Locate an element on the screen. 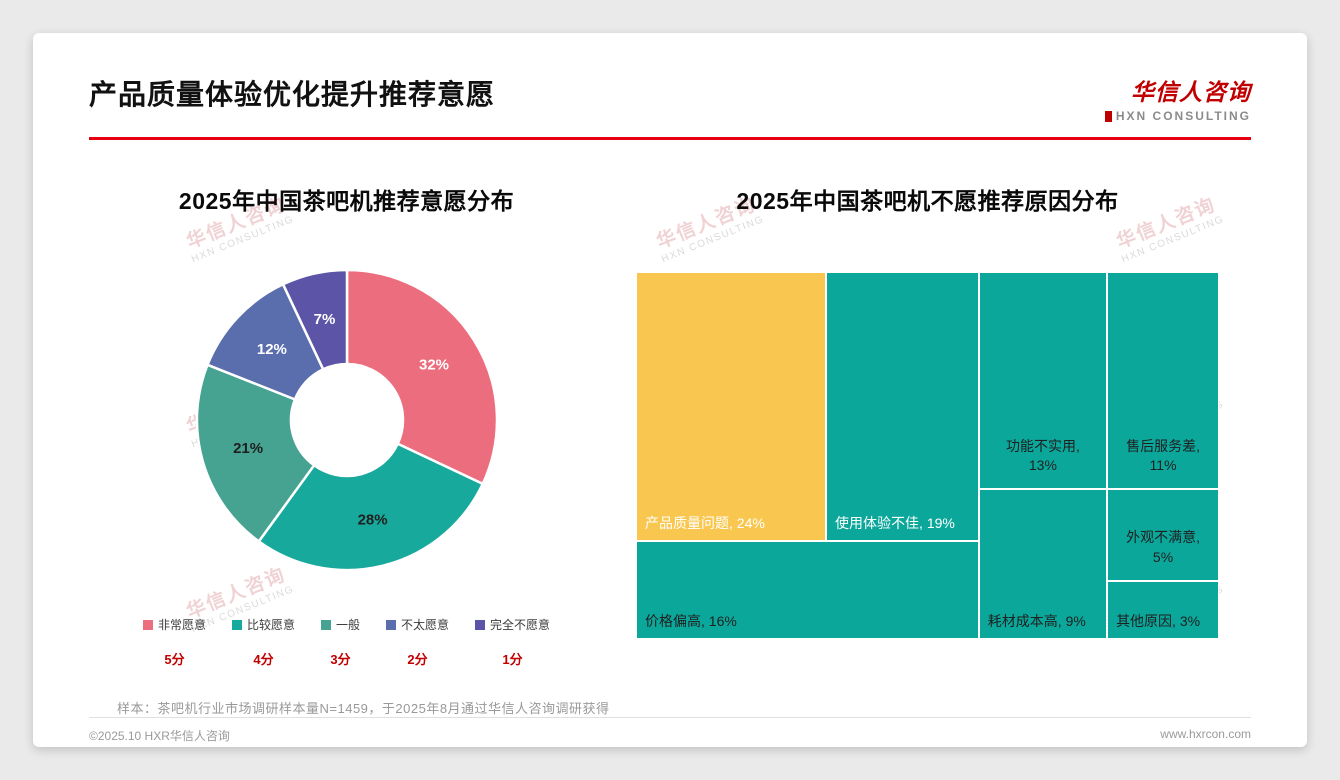  donut-legend: 非常愿意 5分 比较愿意 4分 一般 3分 不太愿意 2分 完全不愿意 1分 is located at coordinates (346, 642).